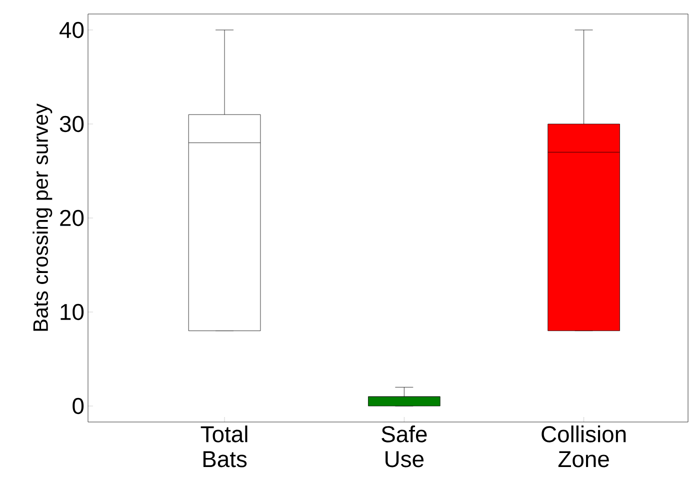 This screenshot has height=491, width=689. Describe the element at coordinates (72, 30) in the screenshot. I see `y-tick-label: 40` at that location.